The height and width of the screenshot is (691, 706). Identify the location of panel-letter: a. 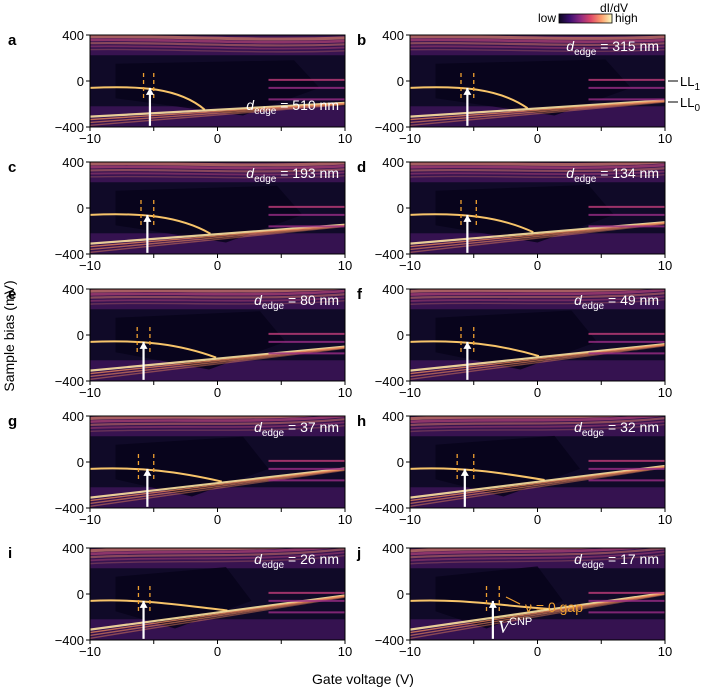
(12, 40).